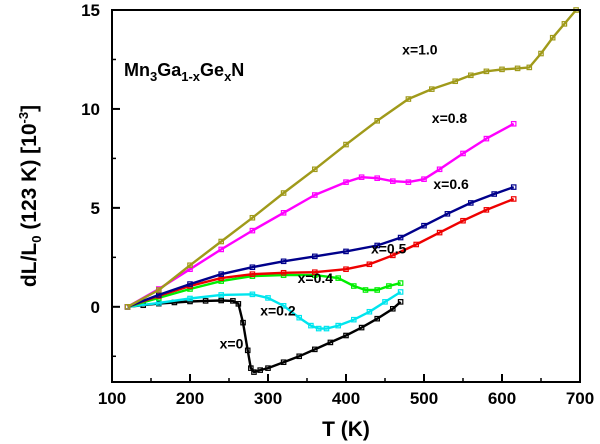 This screenshot has height=444, width=600. Describe the element at coordinates (232, 343) in the screenshot. I see `series-label-x-0: x=0` at that location.